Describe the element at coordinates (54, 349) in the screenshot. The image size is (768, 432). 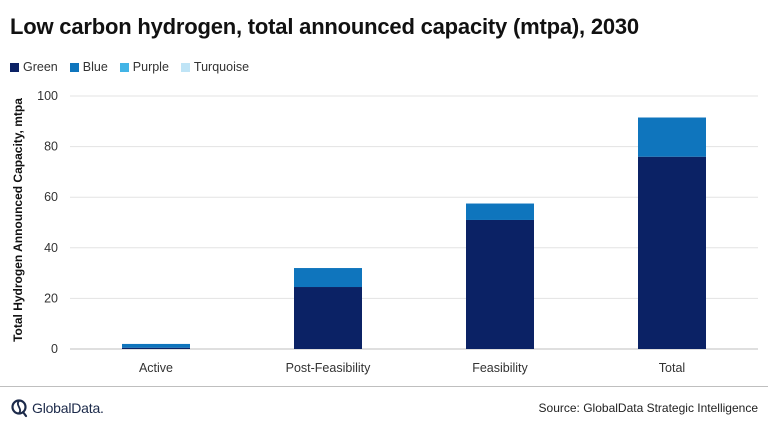
I see `y-tick-label: 0` at that location.